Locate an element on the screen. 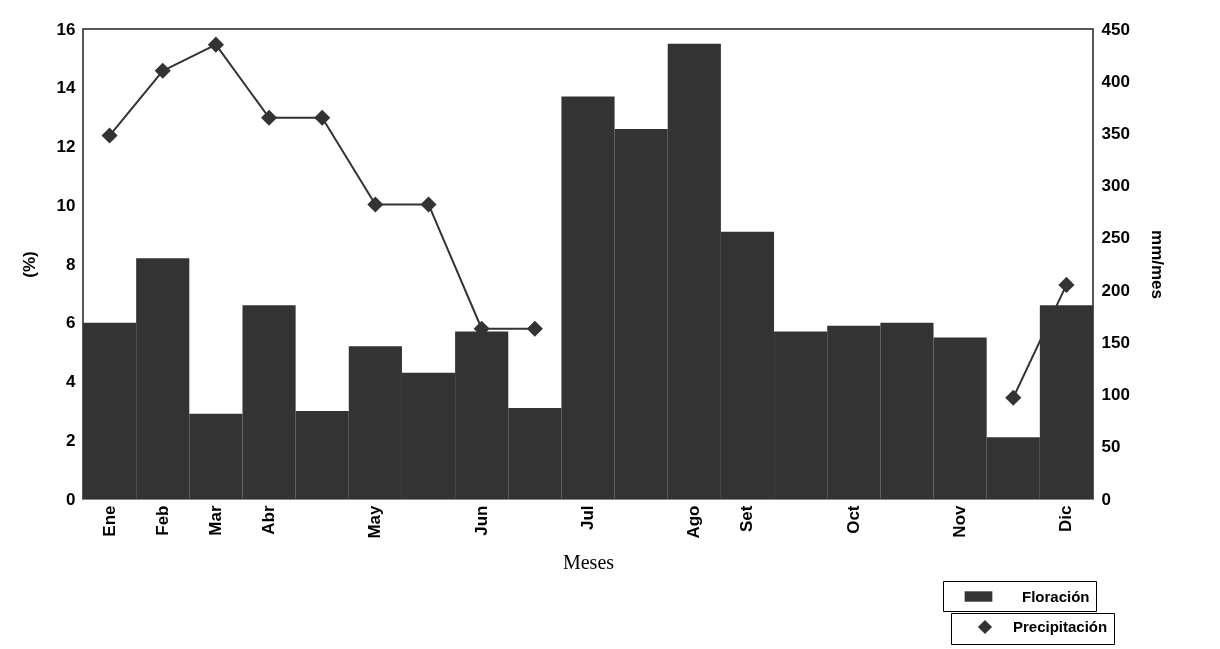 This screenshot has width=1220, height=649. y-tick-label: 6 is located at coordinates (71, 323).